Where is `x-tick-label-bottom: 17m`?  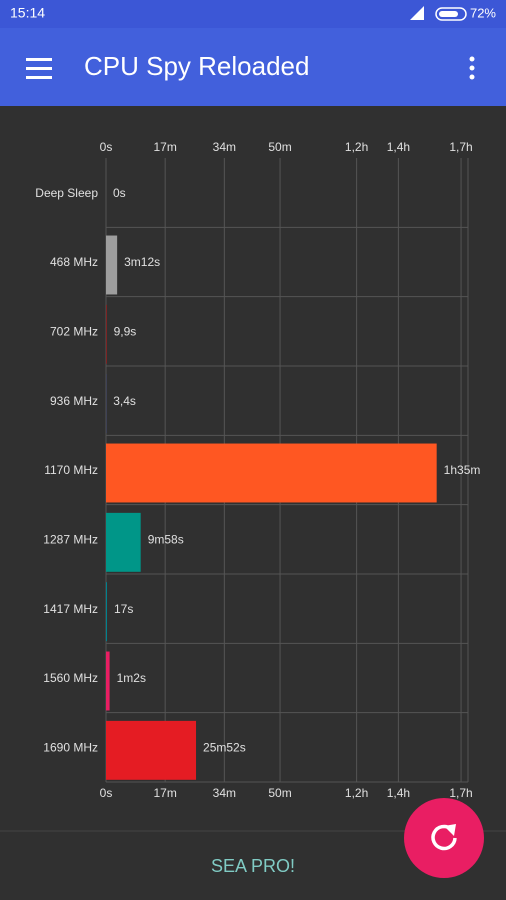
x-tick-label-bottom: 17m is located at coordinates (165, 793).